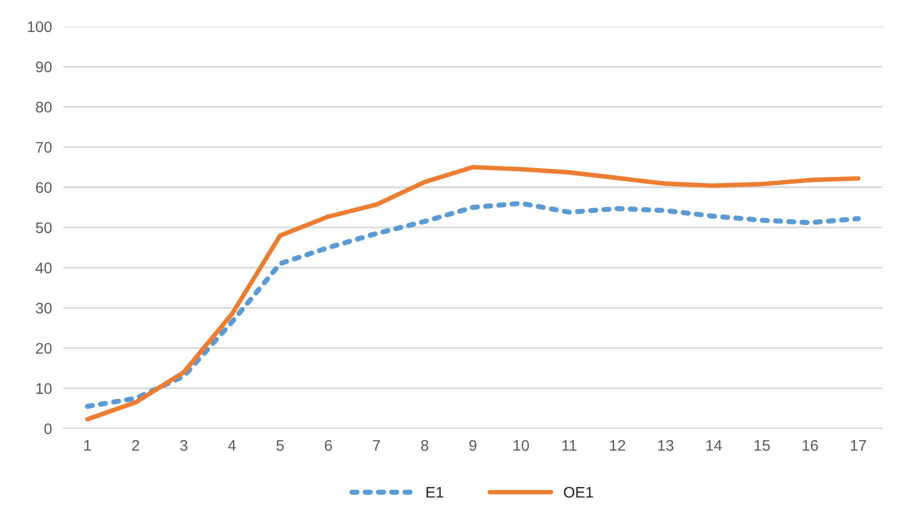  Describe the element at coordinates (40, 26) in the screenshot. I see `y-tick-label: 100` at that location.